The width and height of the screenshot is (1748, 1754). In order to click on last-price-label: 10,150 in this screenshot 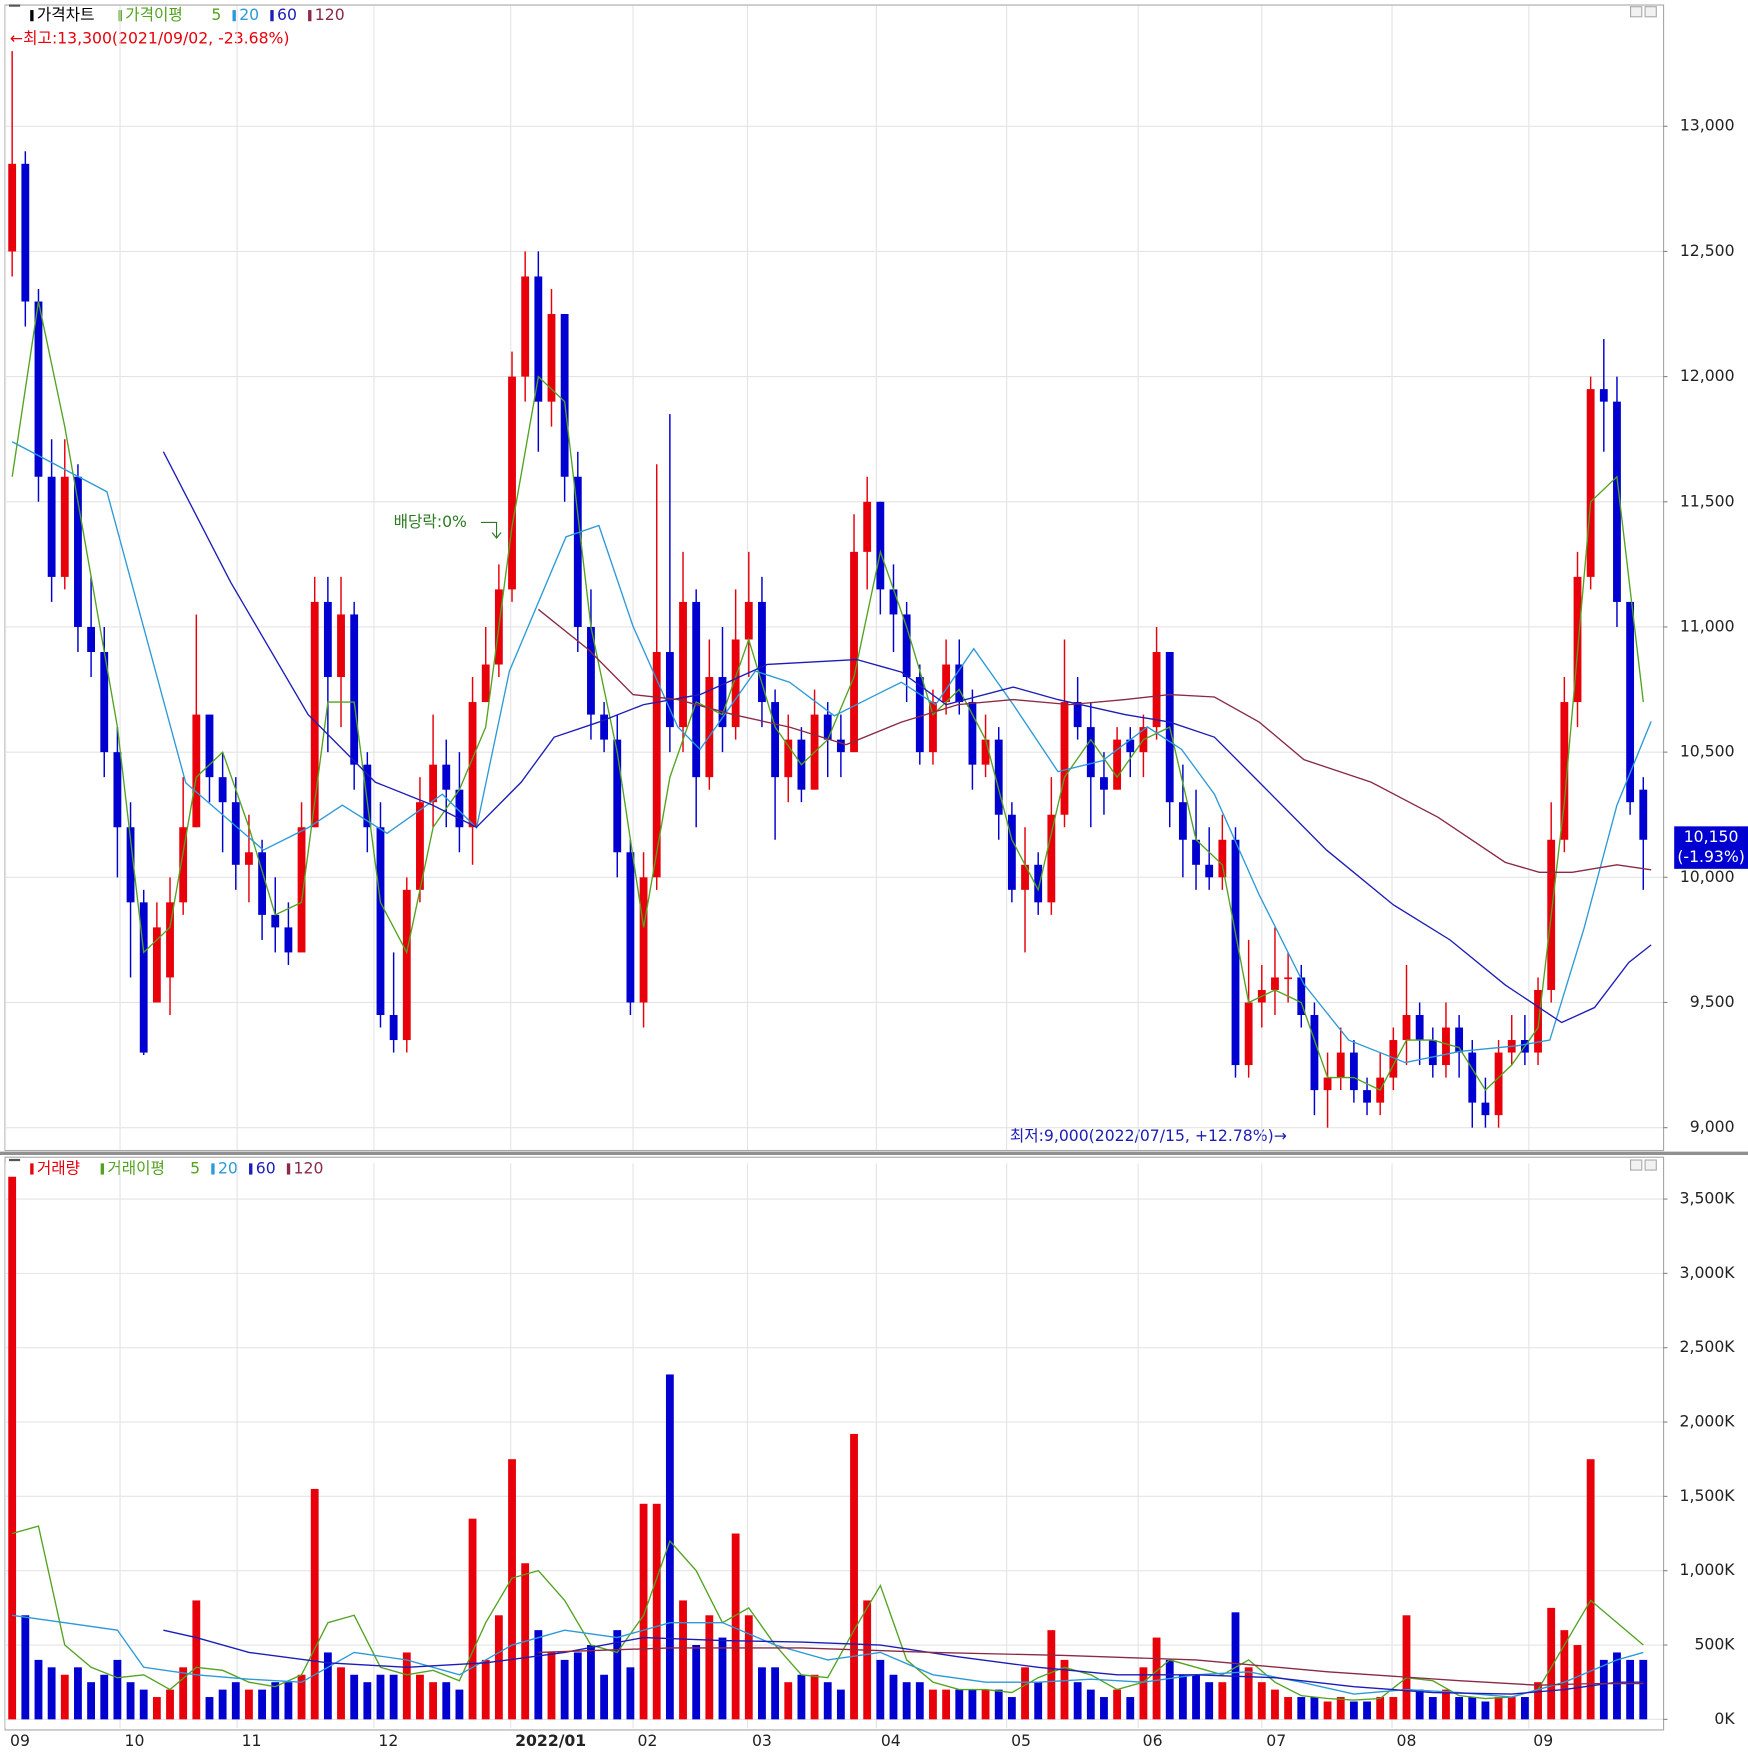, I will do `click(1711, 836)`.